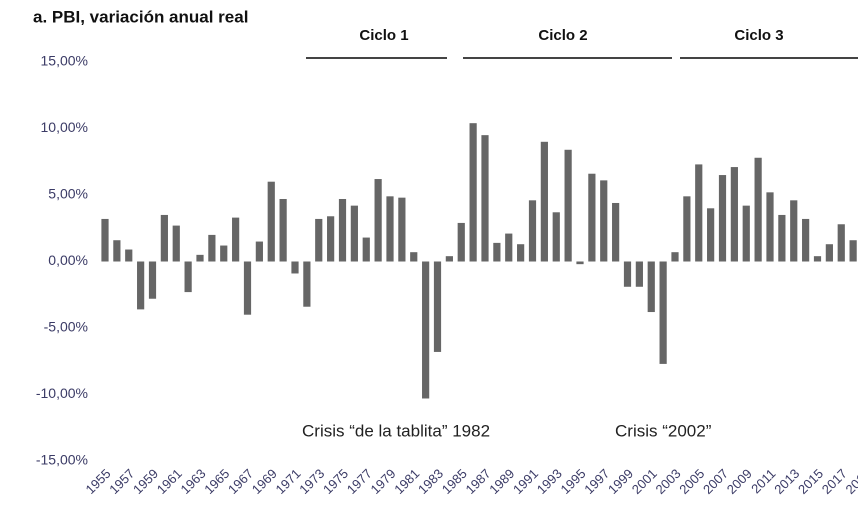  Describe the element at coordinates (169, 481) in the screenshot. I see `x-tick-label: 1961` at that location.